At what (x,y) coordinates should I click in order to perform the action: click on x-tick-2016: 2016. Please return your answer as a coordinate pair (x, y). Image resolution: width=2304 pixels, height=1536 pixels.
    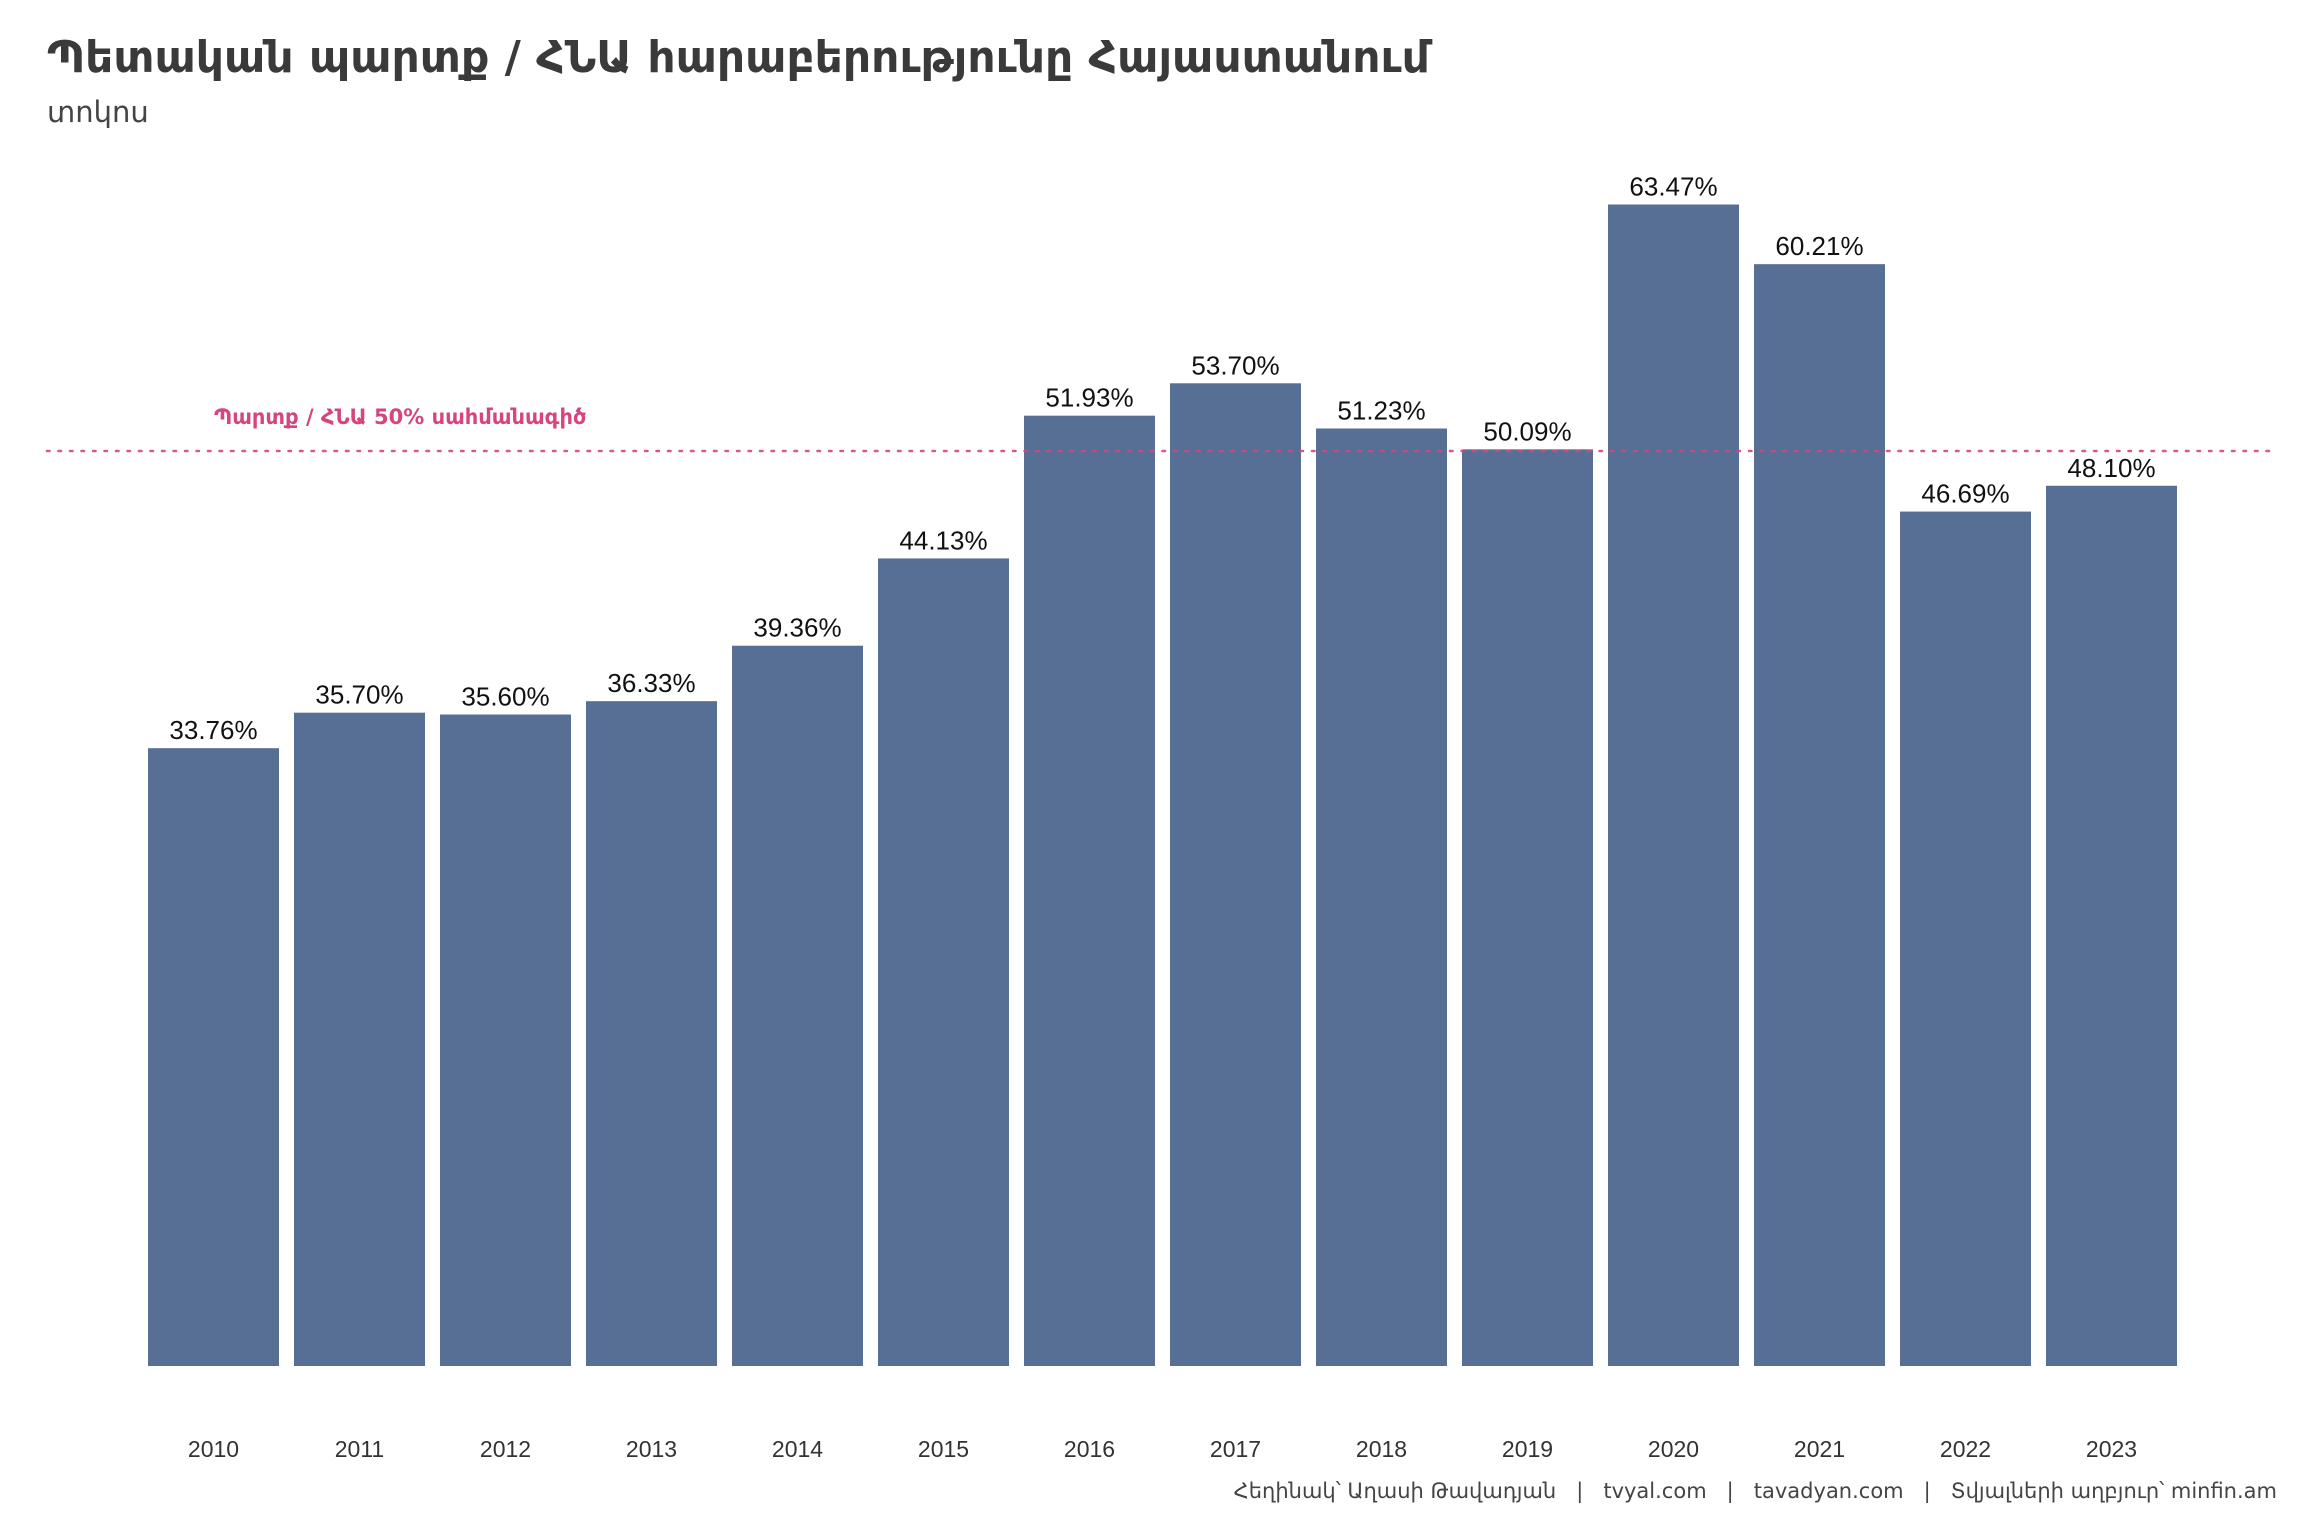
    Looking at the image, I should click on (1089, 1449).